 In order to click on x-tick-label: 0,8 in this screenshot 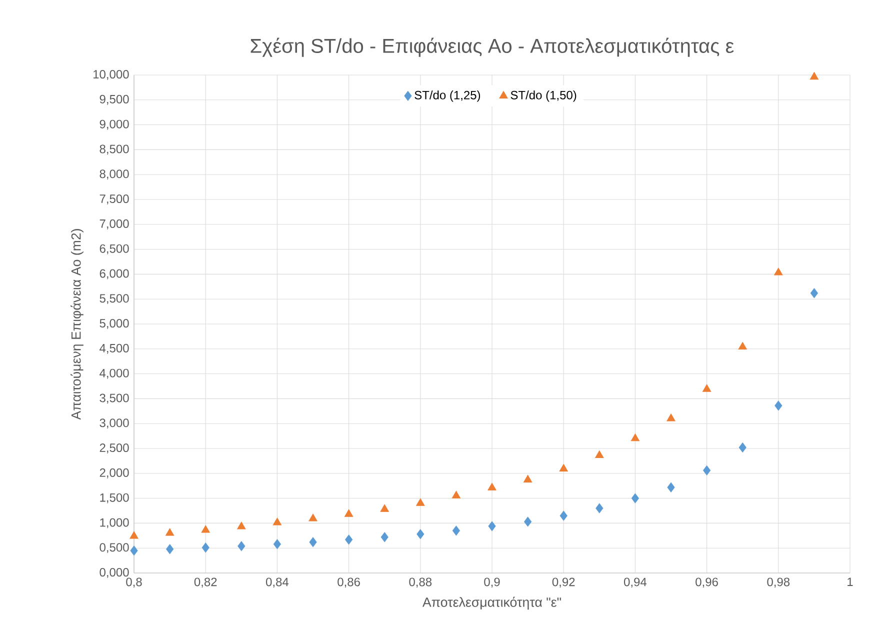, I will do `click(134, 583)`.